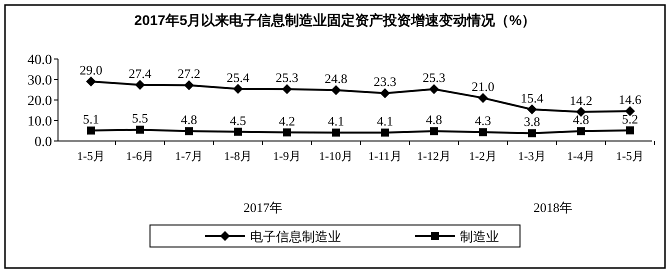 This screenshot has height=273, width=670. Describe the element at coordinates (189, 156) in the screenshot. I see `x-tick-label: 1-7月` at that location.